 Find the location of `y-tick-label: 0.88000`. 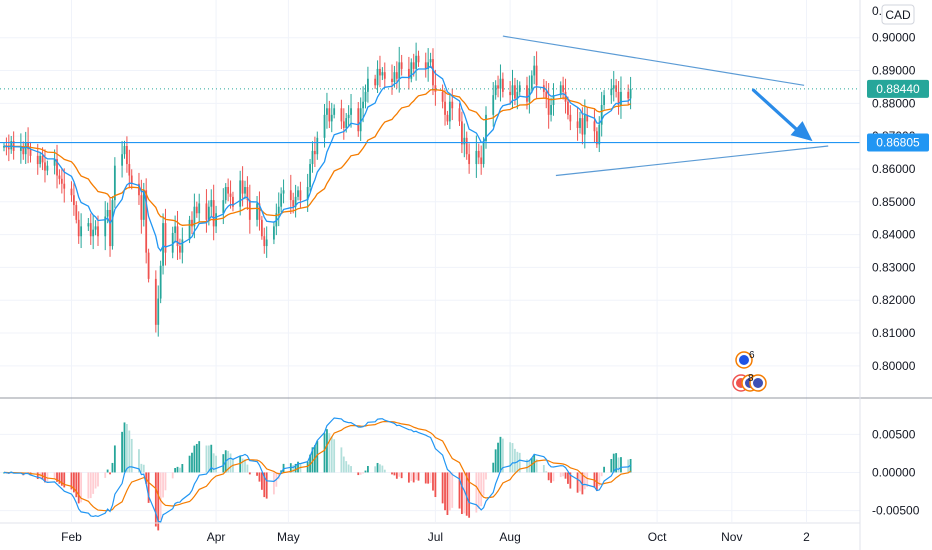

y-tick-label: 0.88000 is located at coordinates (894, 103).